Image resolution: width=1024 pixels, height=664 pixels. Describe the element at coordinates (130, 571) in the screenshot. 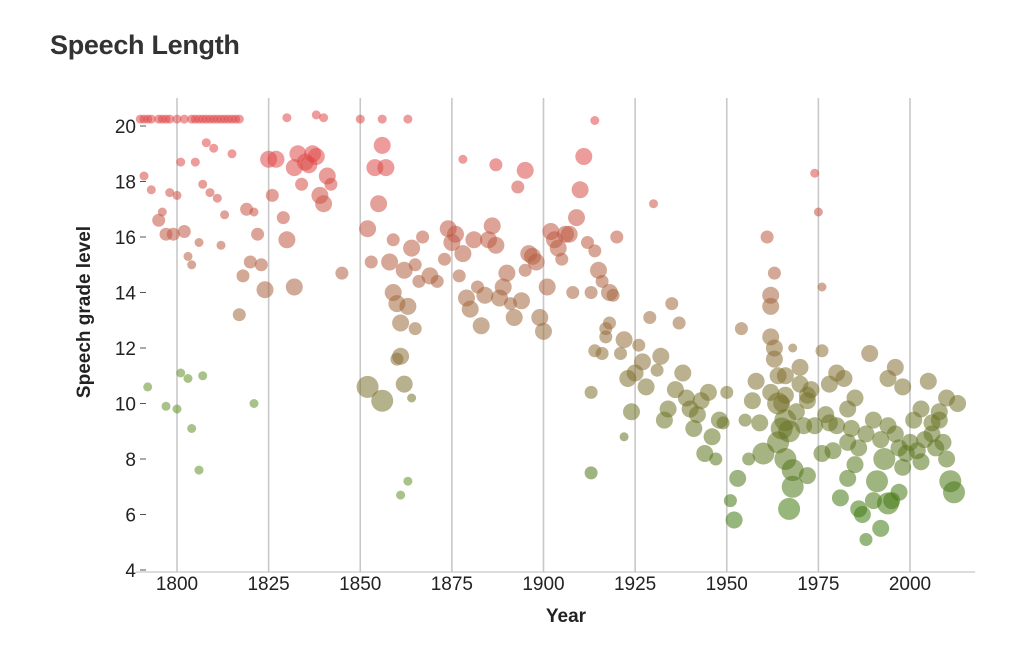

I see `y-tick-label: 4` at that location.